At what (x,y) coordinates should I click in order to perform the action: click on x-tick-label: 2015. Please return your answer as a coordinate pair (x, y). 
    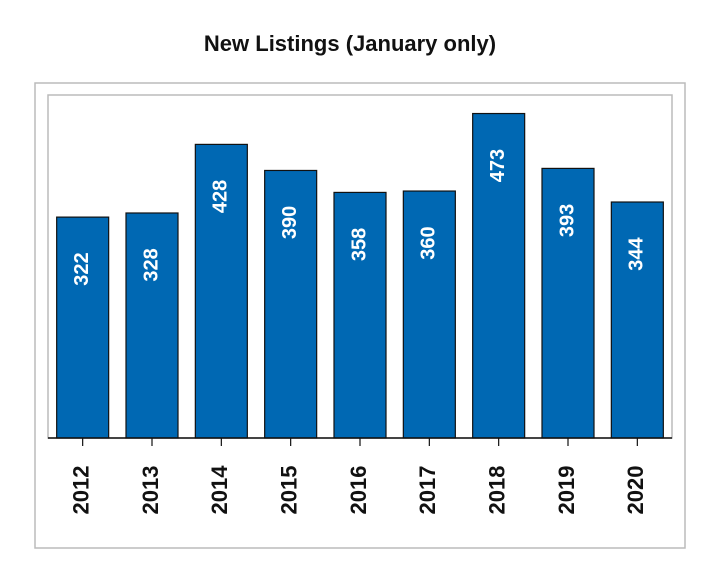
    Looking at the image, I should click on (288, 490).